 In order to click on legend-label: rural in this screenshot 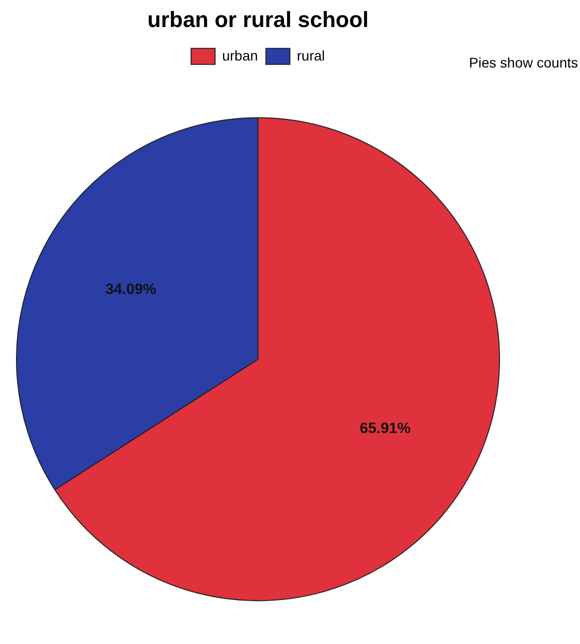, I will do `click(310, 55)`.